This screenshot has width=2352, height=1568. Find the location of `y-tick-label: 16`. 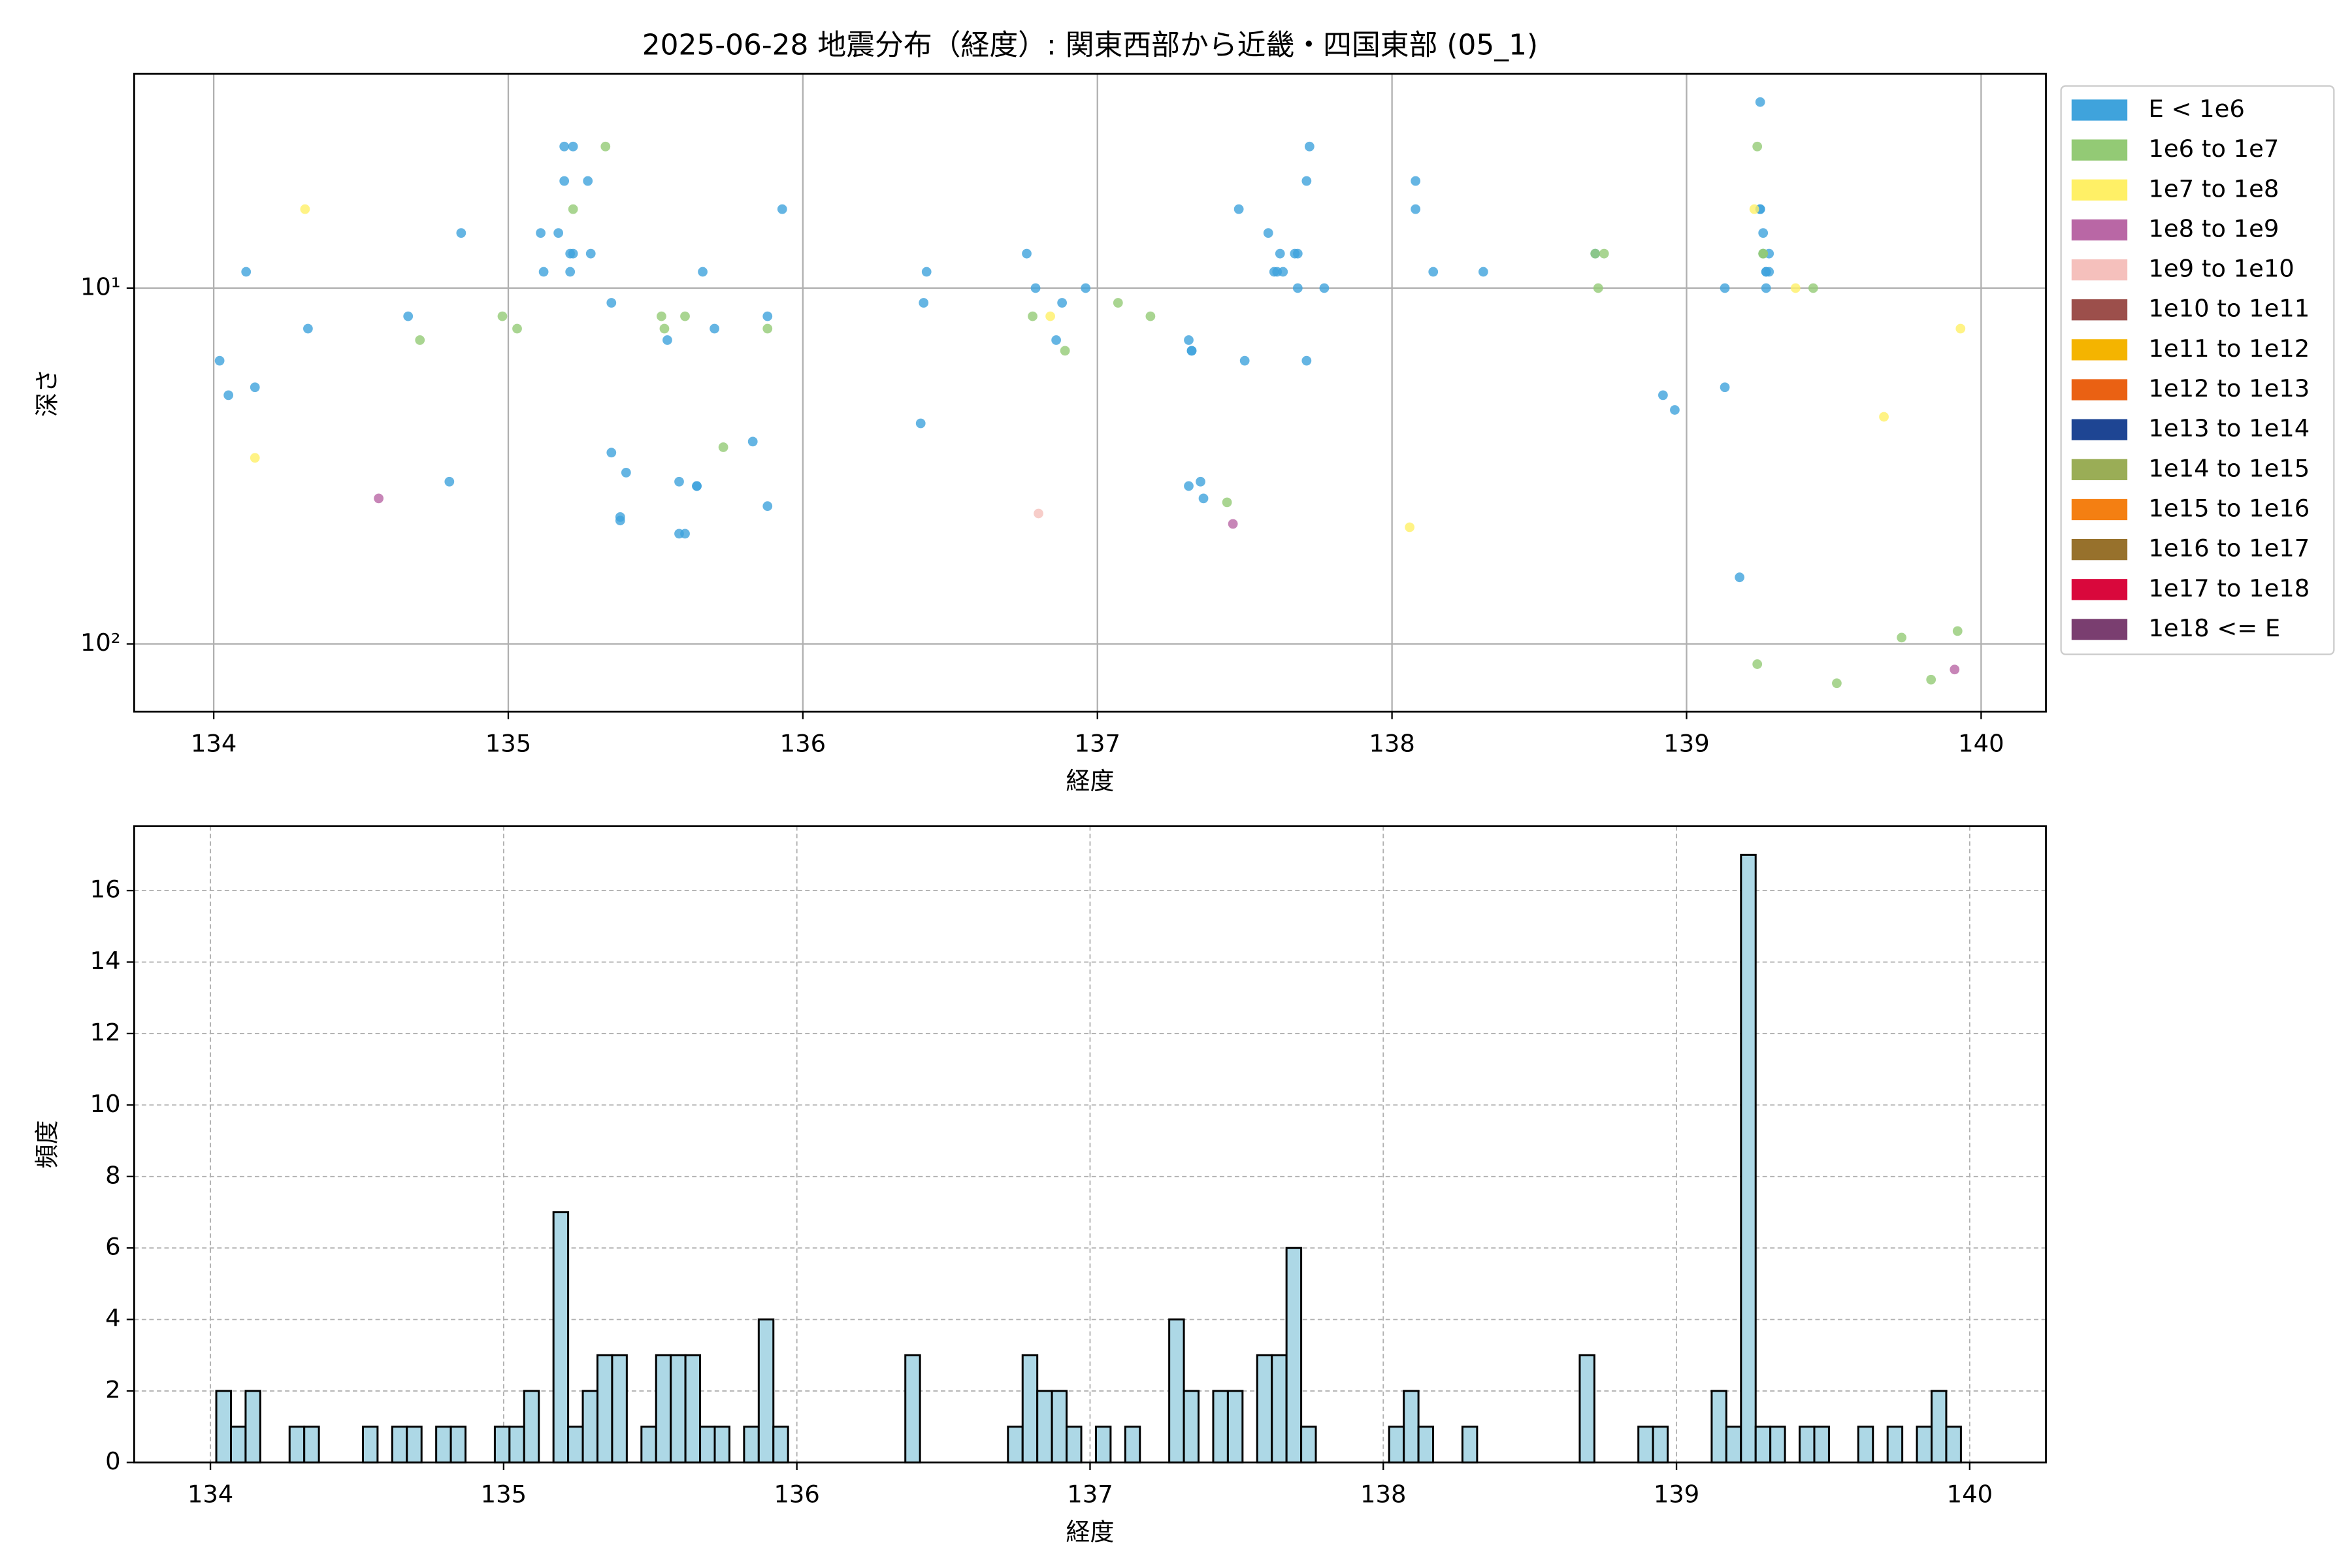

y-tick-label: 16 is located at coordinates (105, 889).